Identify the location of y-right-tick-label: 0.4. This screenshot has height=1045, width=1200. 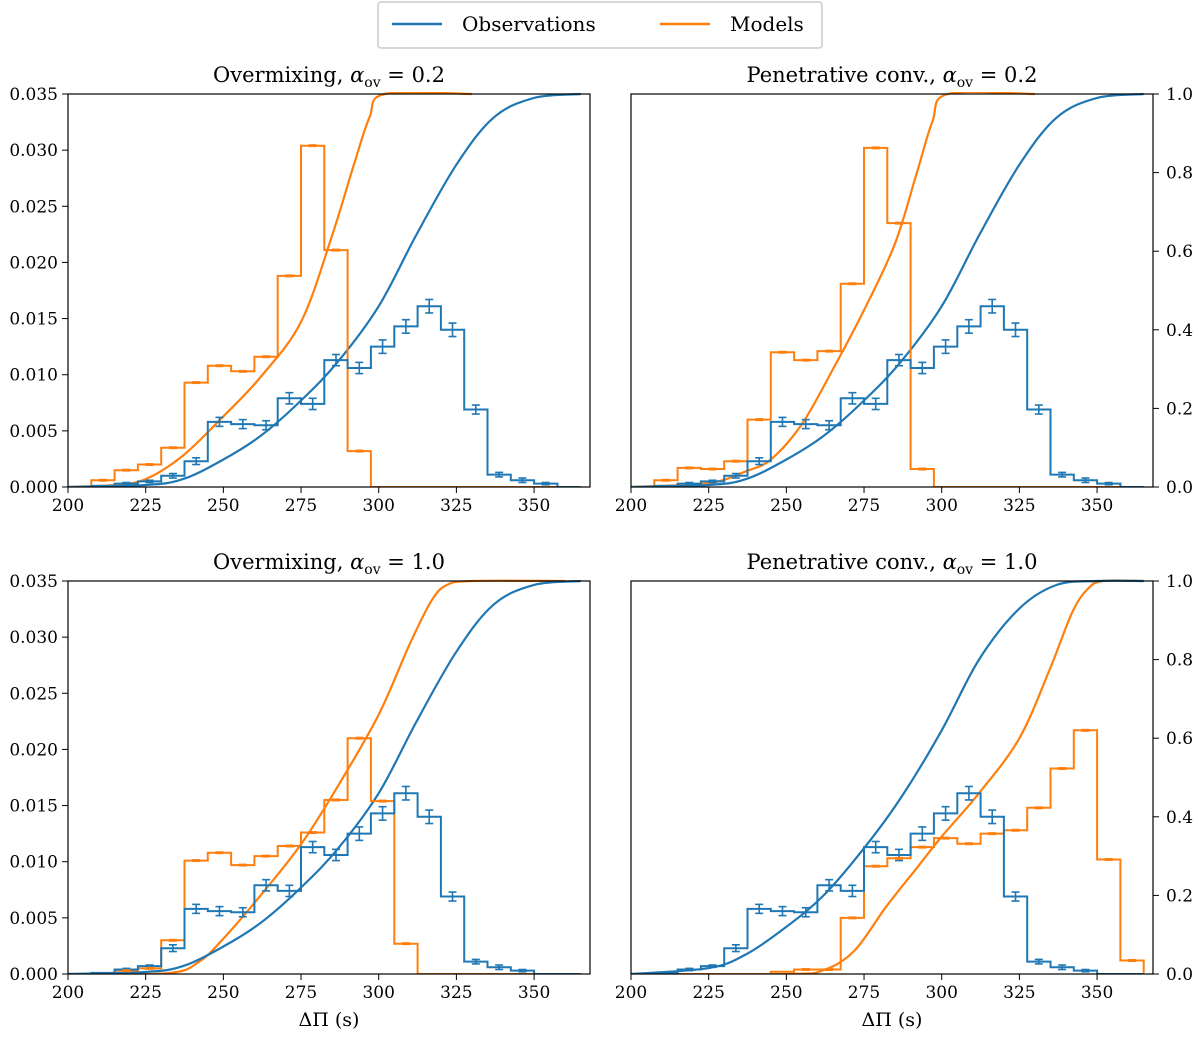
(1179, 818).